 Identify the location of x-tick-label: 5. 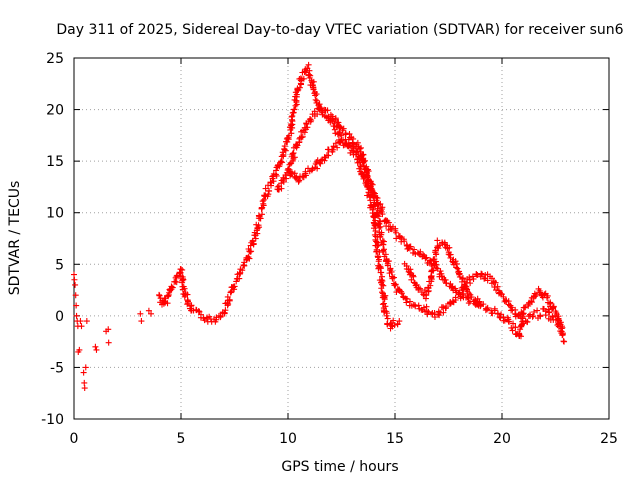
(181, 439).